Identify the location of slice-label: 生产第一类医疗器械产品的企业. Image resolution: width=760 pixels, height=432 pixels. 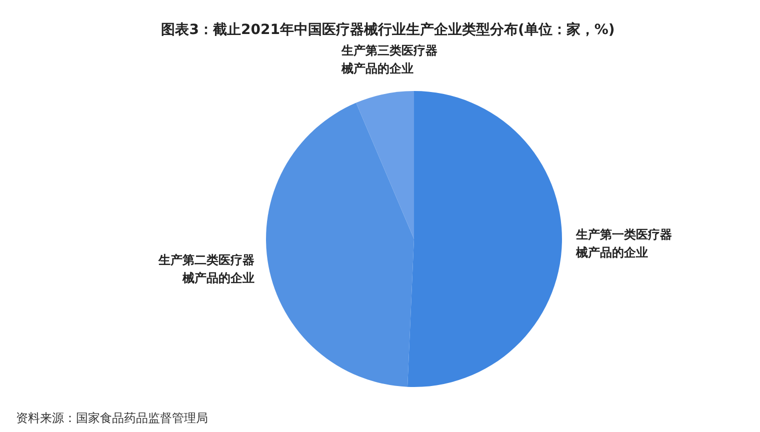
(623, 244).